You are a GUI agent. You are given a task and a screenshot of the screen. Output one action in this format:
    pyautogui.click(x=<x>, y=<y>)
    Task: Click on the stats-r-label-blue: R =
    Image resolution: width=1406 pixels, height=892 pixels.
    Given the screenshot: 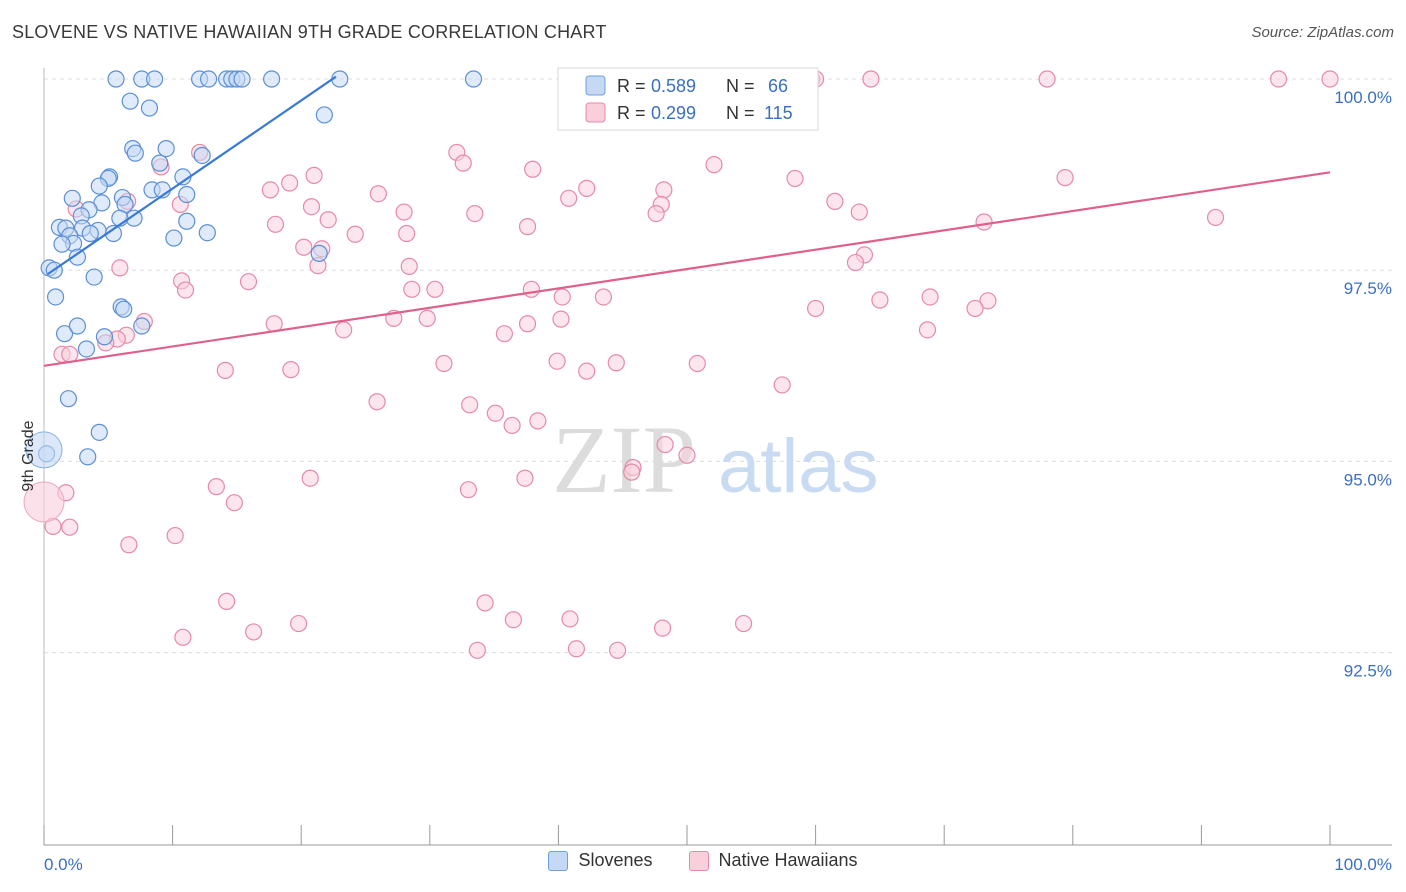 What is the action you would take?
    pyautogui.click(x=631, y=86)
    